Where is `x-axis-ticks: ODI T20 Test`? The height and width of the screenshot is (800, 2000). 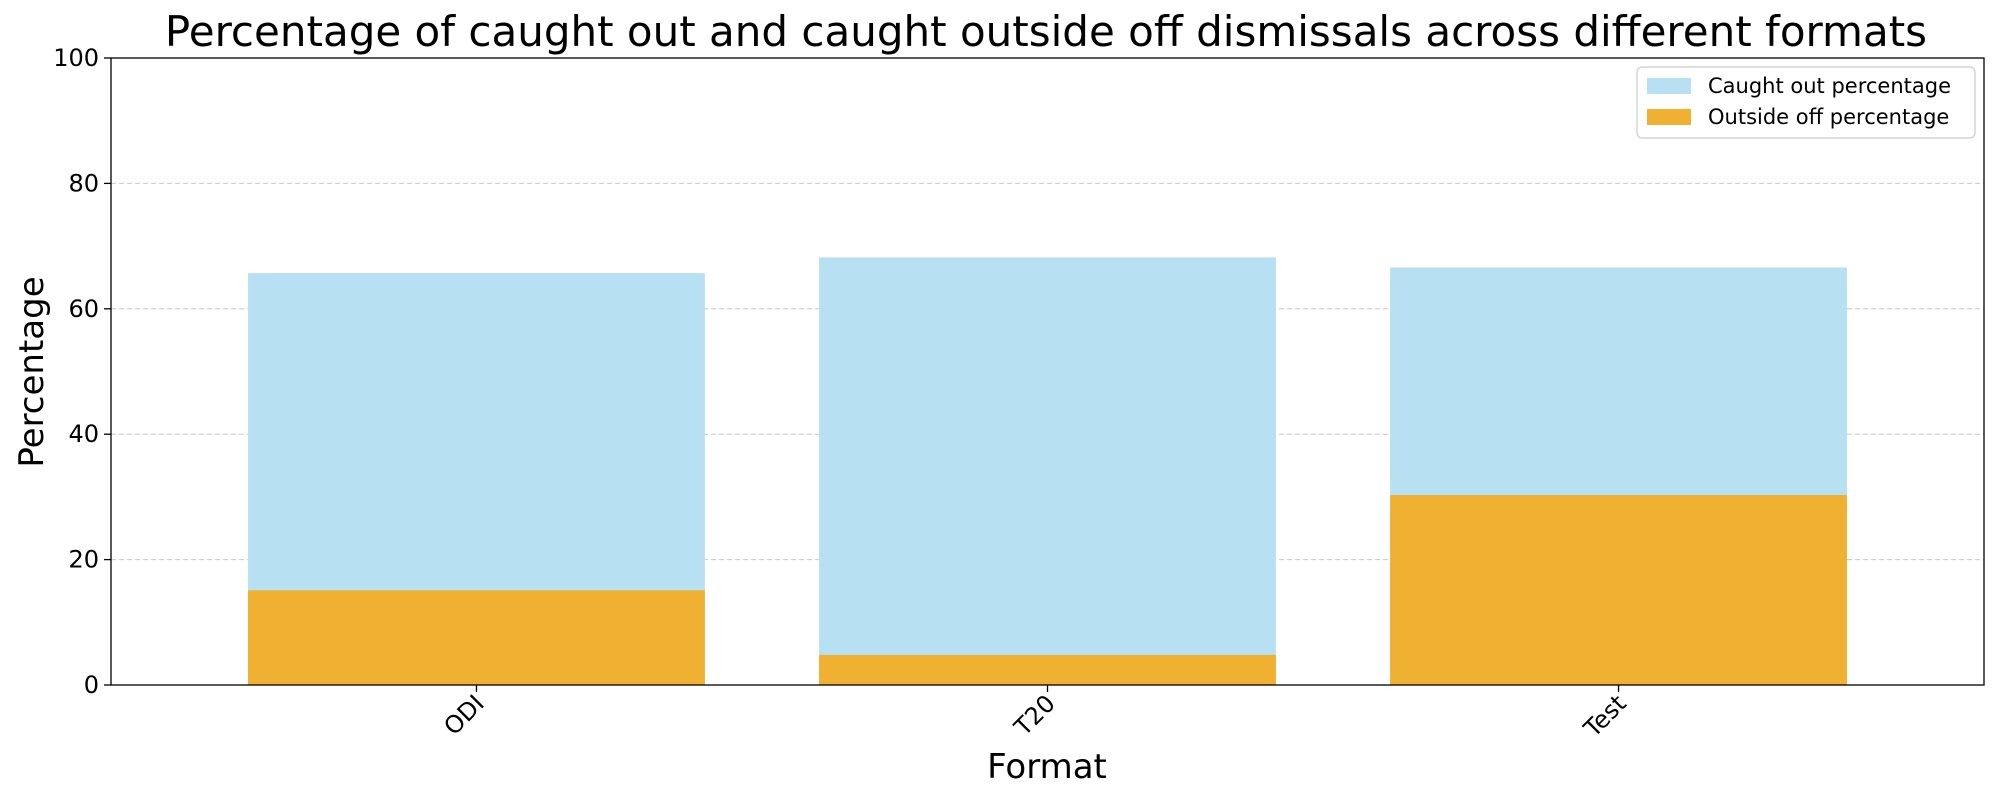
x-axis-ticks: ODI T20 Test is located at coordinates (1035, 714).